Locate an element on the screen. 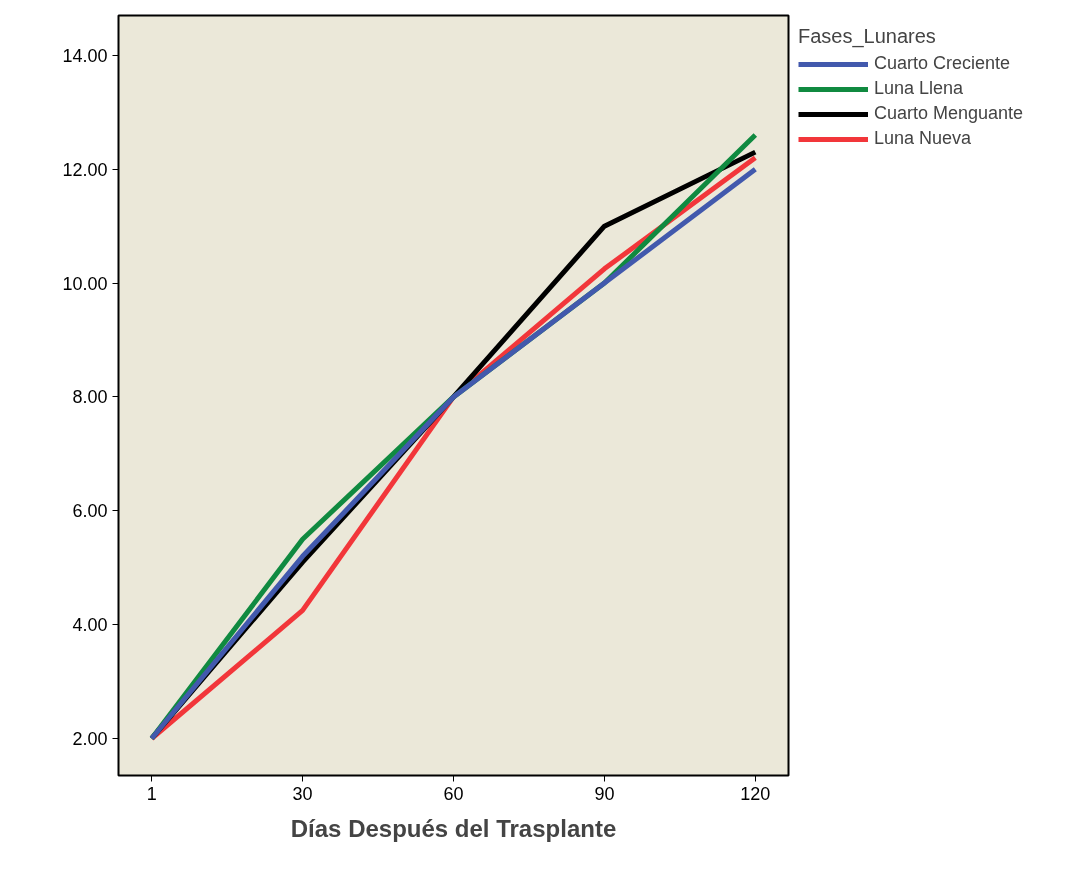 This screenshot has height=869, width=1078. y-tick-label: 2.00 is located at coordinates (90, 739).